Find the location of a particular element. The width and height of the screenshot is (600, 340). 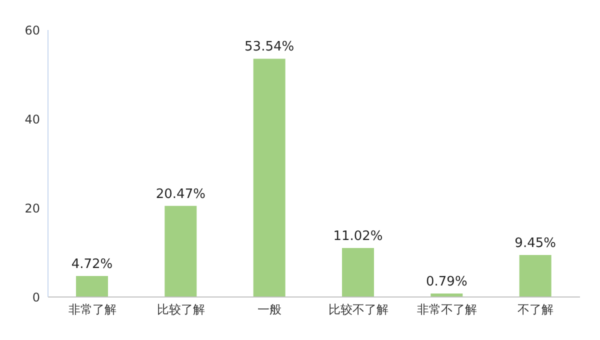

y-tick-label: 0 is located at coordinates (36, 297).